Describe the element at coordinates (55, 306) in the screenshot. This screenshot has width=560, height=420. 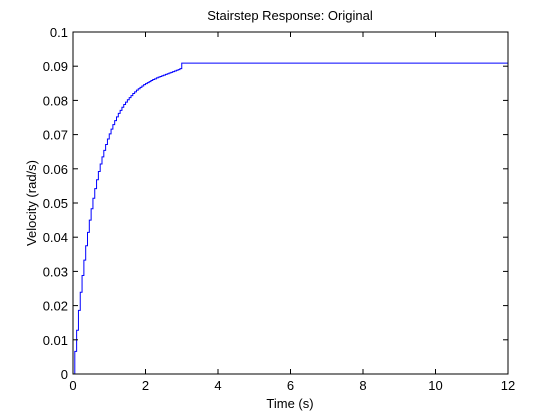
I see `y-tick-label: 0.02` at that location.